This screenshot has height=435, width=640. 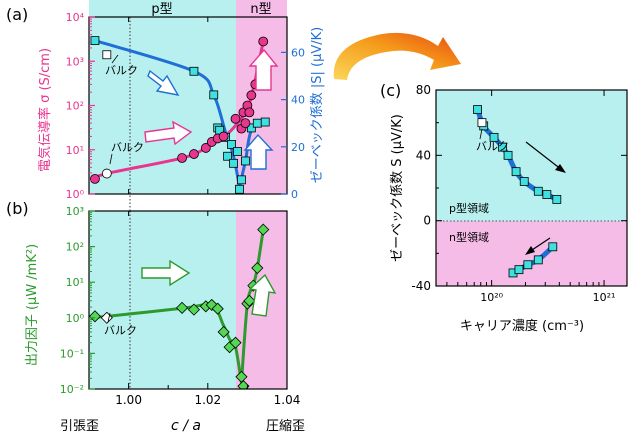 What do you see at coordinates (32, 305) in the screenshot?
I see `pf-axis-label: 出力因子 (μW /mK²)` at bounding box center [32, 305].